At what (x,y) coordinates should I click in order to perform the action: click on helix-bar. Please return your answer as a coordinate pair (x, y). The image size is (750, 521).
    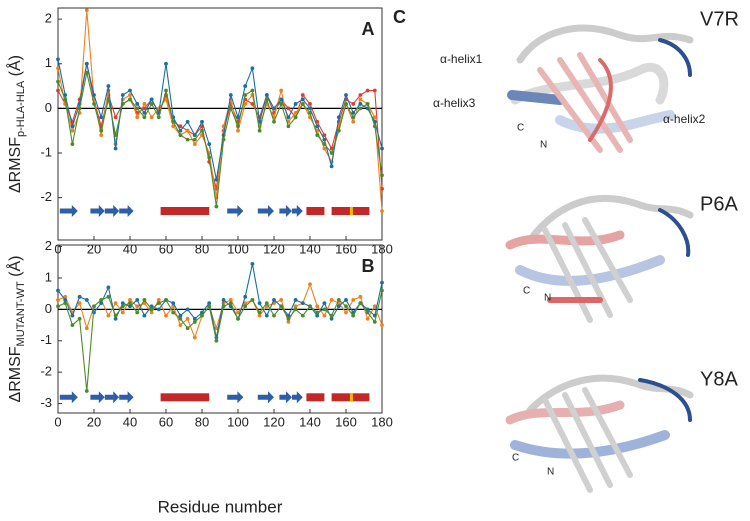
    Looking at the image, I should click on (315, 397).